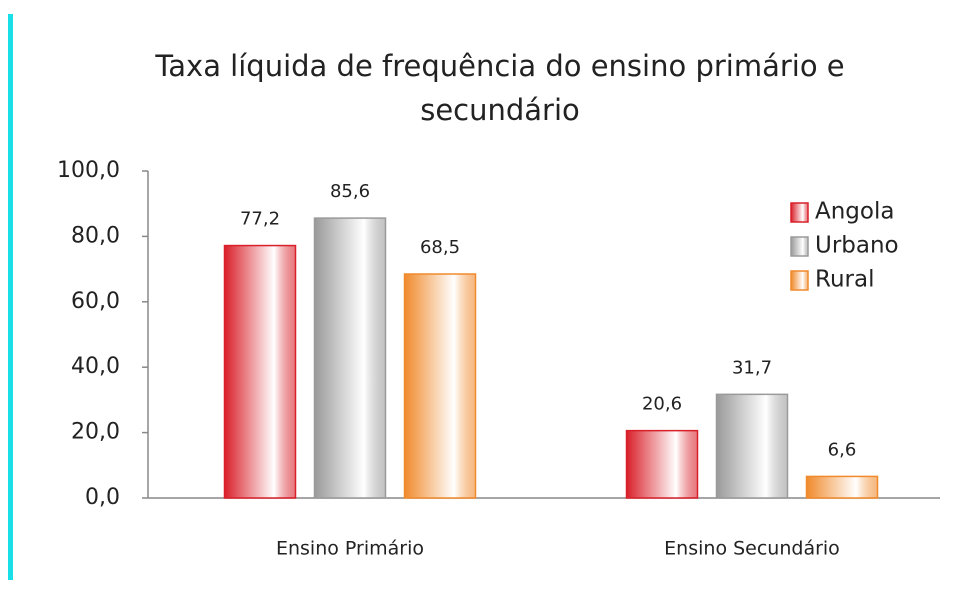  I want to click on y-tick-label: 20,0, so click(95, 432).